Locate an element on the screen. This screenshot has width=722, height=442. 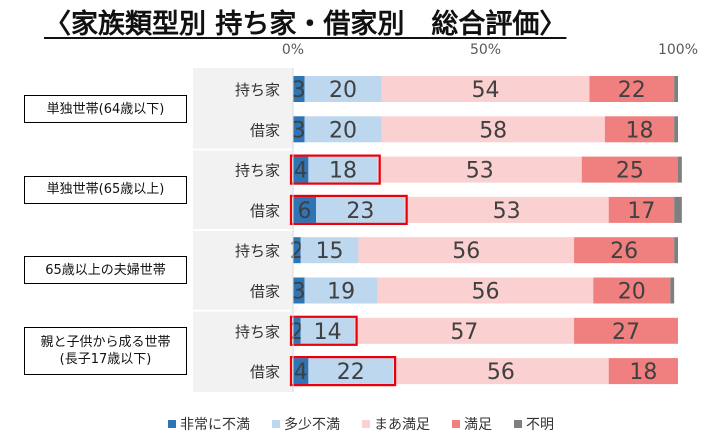
legend-label: 非常に不満 is located at coordinates (215, 425).